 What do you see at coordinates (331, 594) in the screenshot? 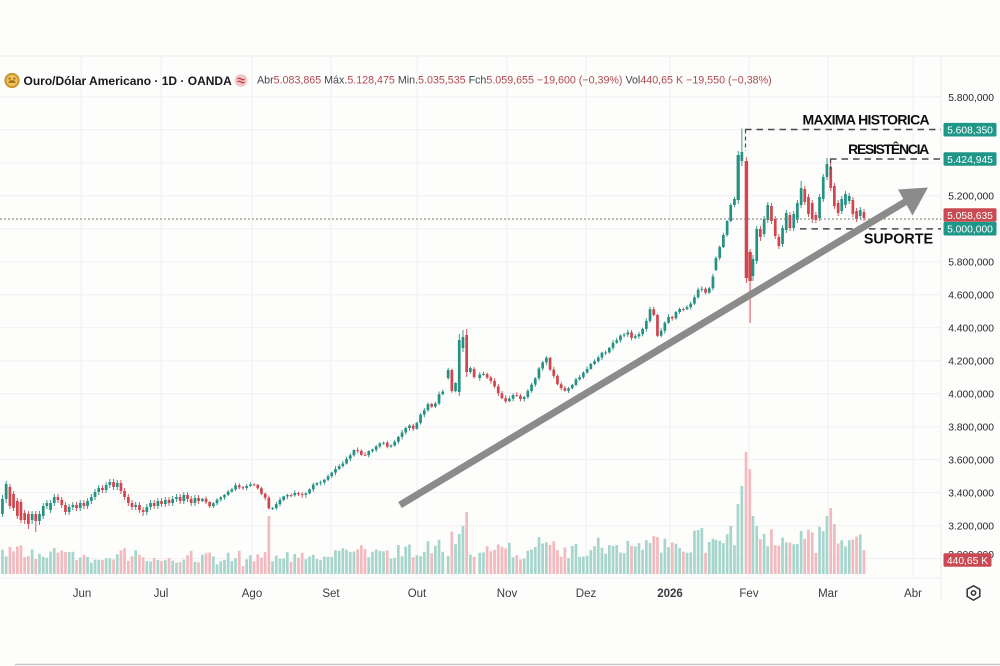
I see `svg-text: Set` at bounding box center [331, 594].